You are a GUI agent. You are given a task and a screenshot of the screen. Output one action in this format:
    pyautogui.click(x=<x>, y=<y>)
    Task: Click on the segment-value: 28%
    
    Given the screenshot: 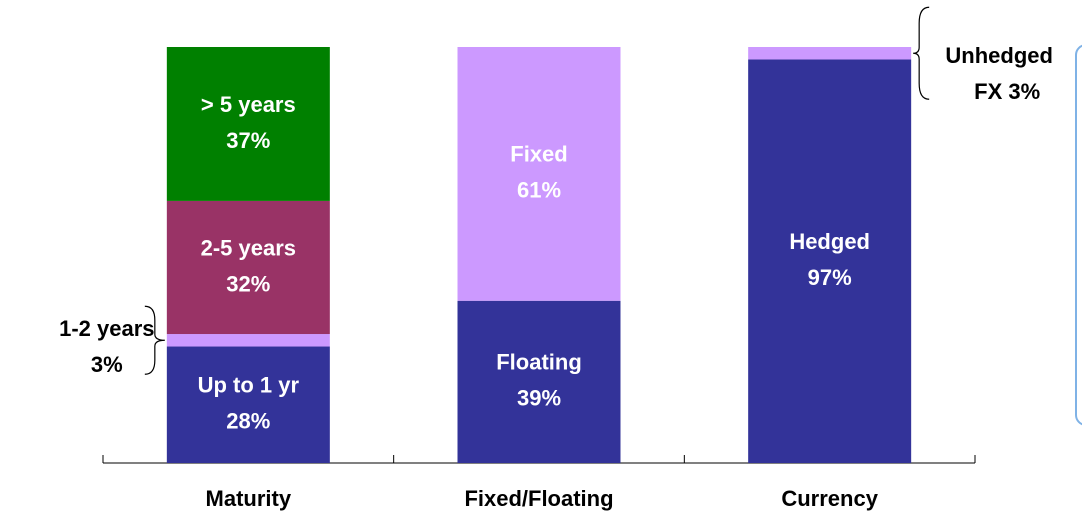 What is the action you would take?
    pyautogui.click(x=248, y=421)
    